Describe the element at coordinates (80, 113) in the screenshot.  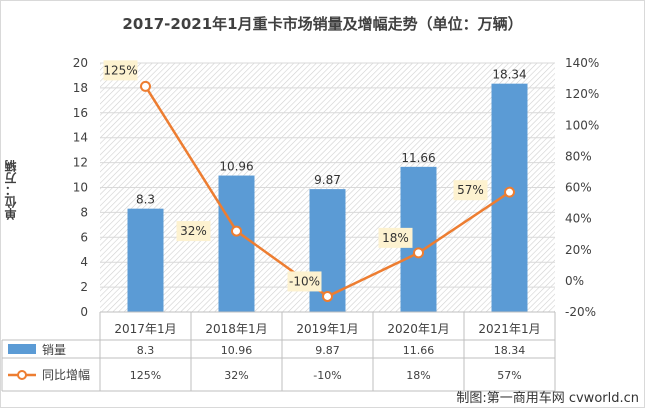
I see `y-left-tick-label: 16` at that location.